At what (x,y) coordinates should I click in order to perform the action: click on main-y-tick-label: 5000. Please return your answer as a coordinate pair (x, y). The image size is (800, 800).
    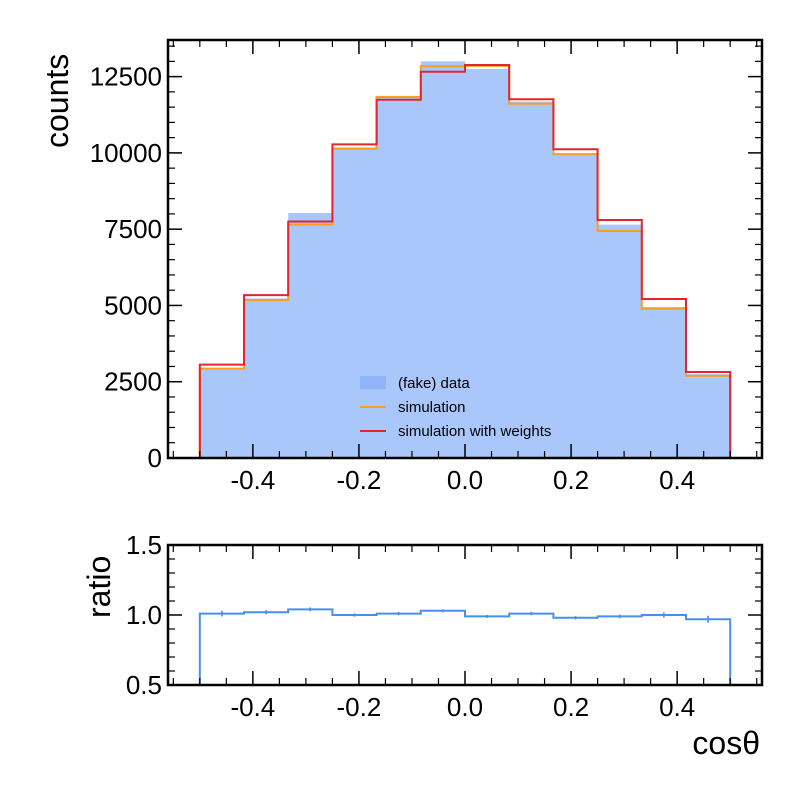
    Looking at the image, I should click on (133, 305).